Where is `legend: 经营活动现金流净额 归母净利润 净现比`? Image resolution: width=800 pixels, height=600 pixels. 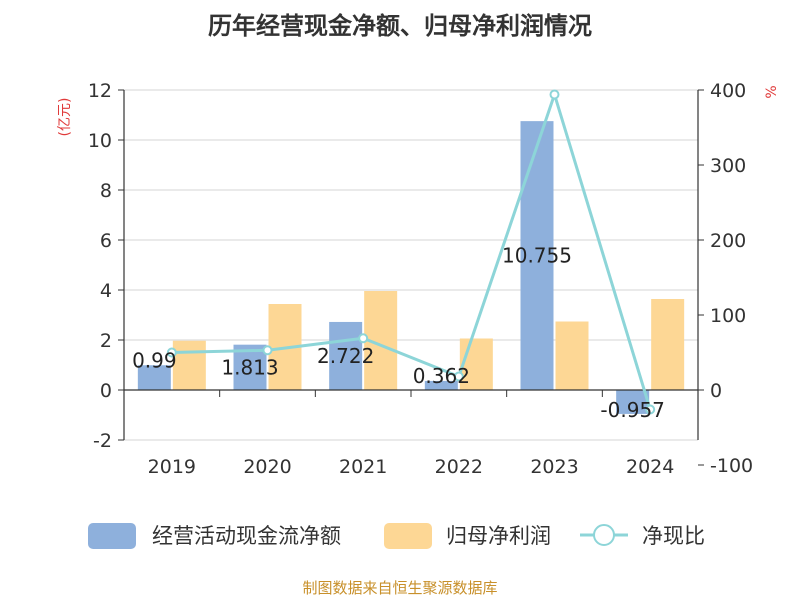
legend: 经营活动现金流净额 归母净利润 净现比 is located at coordinates (396, 536).